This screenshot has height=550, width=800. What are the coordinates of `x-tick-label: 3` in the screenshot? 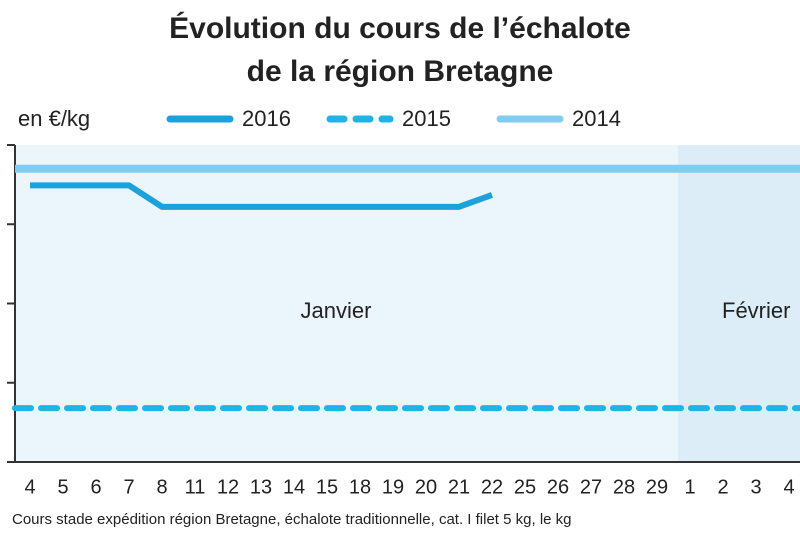 It's located at (755, 487).